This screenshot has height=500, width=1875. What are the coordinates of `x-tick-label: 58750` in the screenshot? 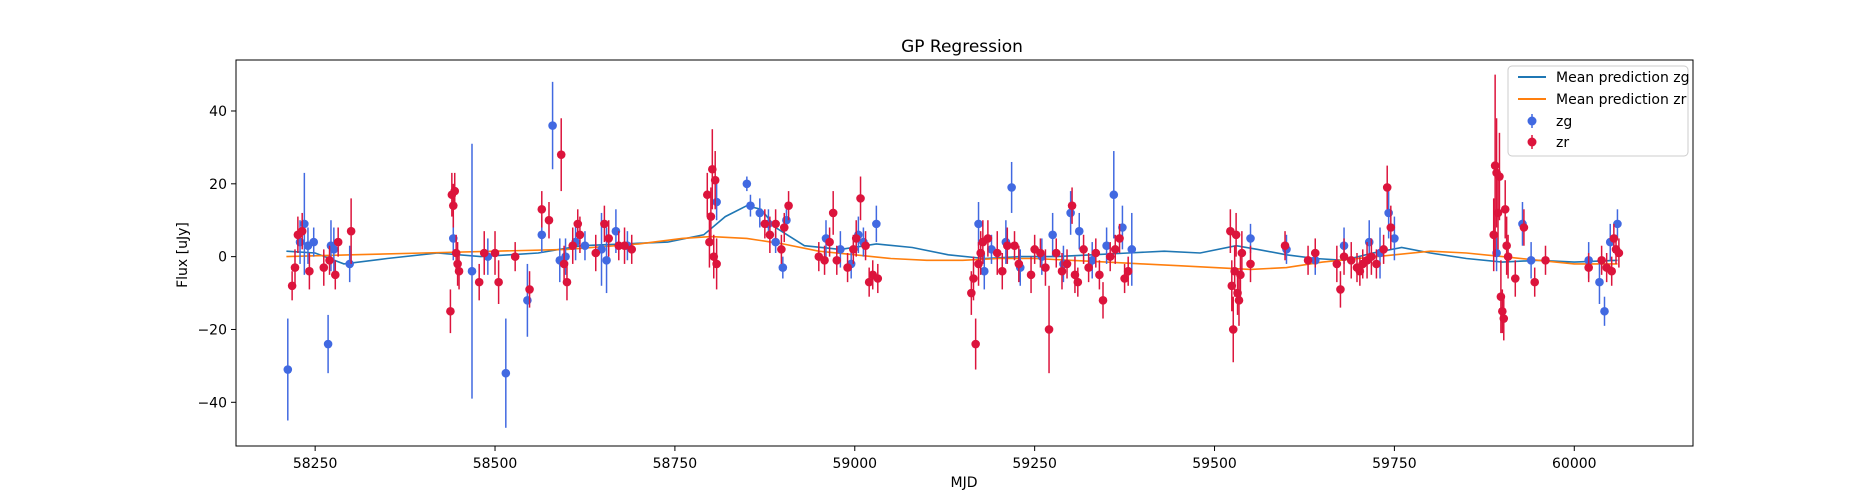 It's located at (675, 464).